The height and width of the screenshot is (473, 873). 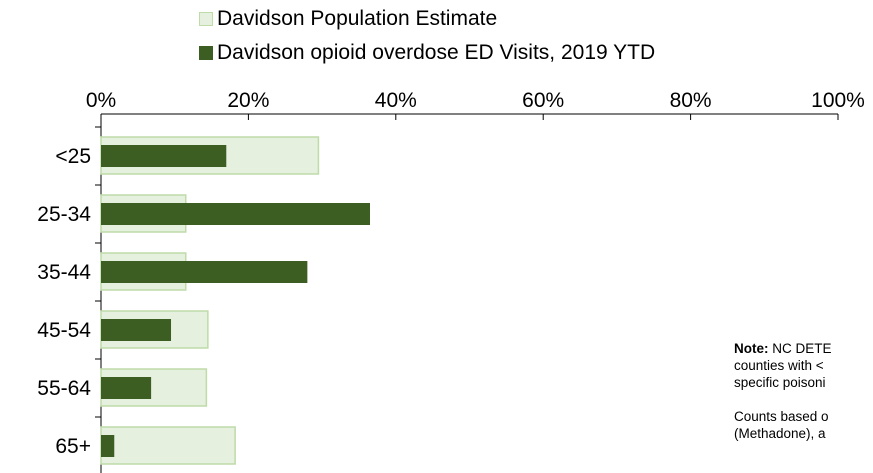 What do you see at coordinates (543, 100) in the screenshot?
I see `x-tick-label: 60%` at bounding box center [543, 100].